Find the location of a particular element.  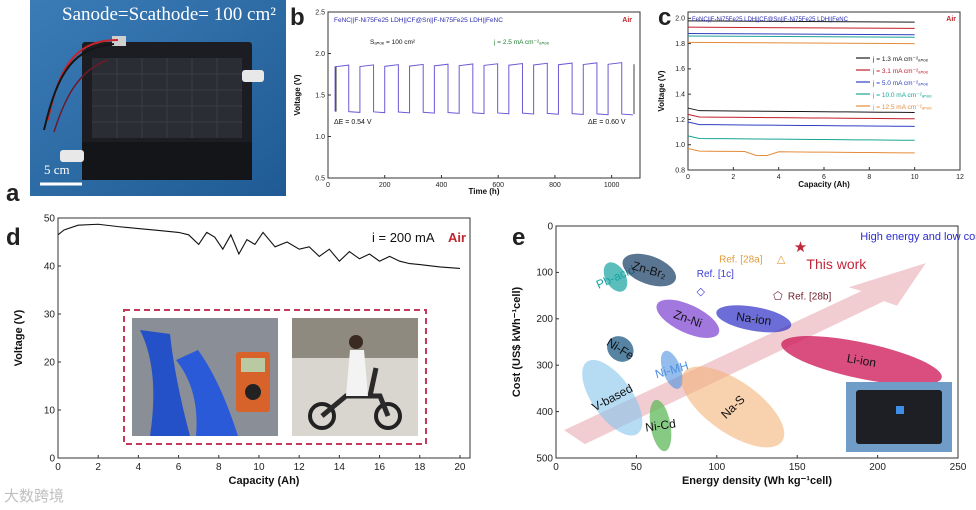

inset-battery-device is located at coordinates (899, 417).